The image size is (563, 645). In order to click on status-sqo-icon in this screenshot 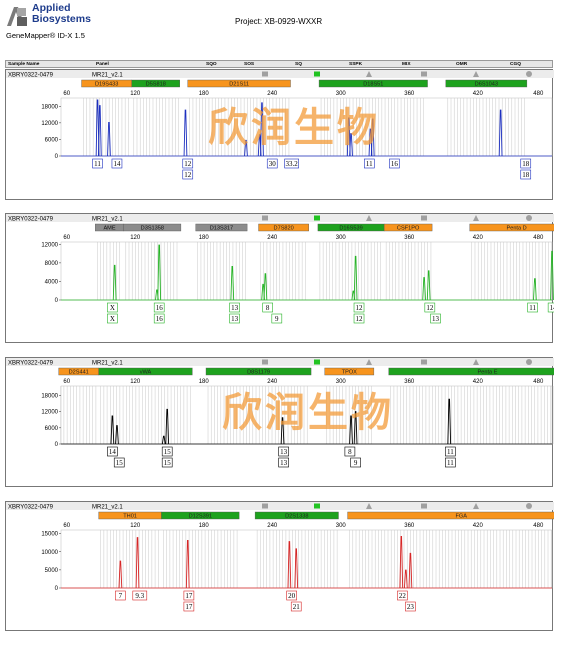, I will do `click(265, 362)`.